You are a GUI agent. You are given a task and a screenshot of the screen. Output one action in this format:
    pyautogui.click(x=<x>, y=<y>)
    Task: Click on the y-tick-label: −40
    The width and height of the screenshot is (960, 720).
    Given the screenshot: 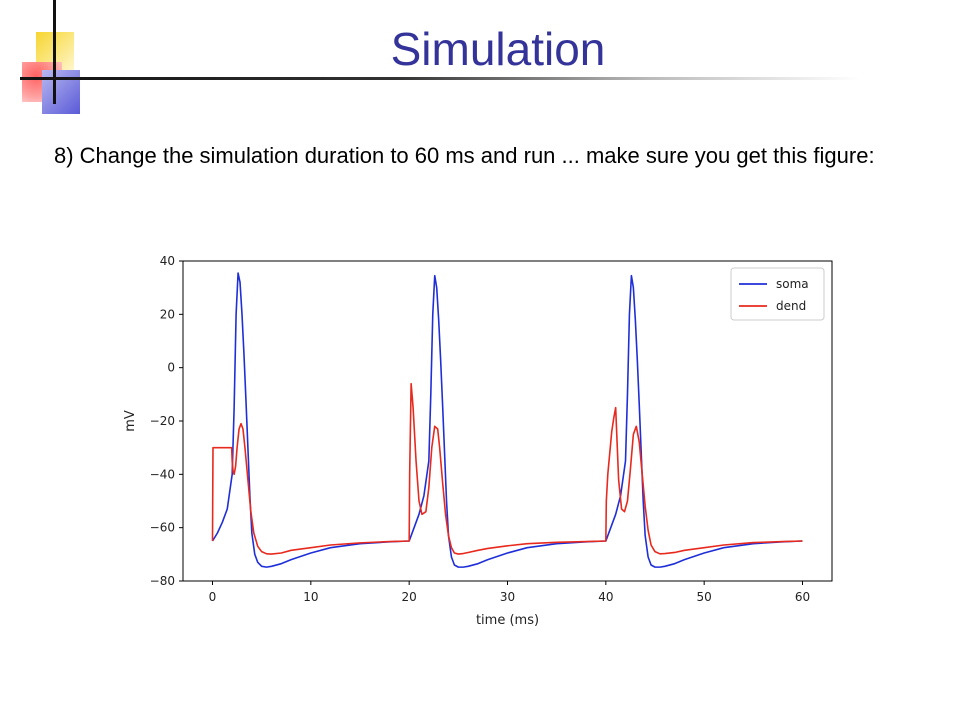 What is the action you would take?
    pyautogui.click(x=162, y=474)
    